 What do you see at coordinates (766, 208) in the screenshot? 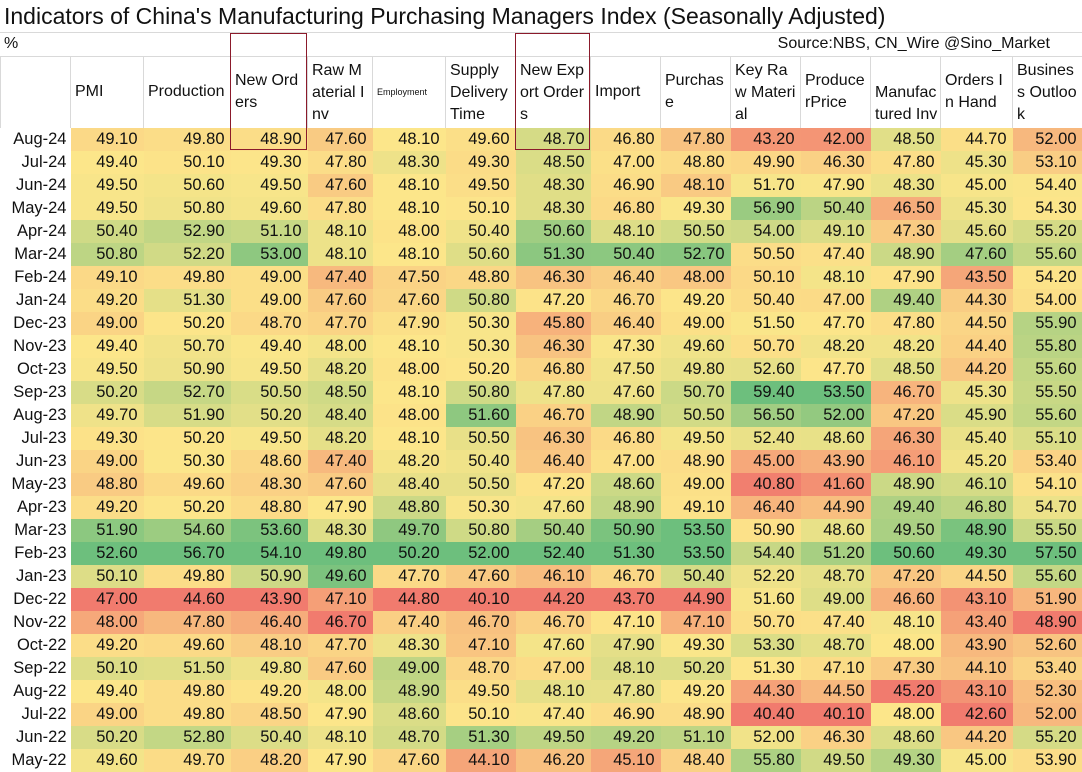
I see `cell-key-raw-material: 56.90` at bounding box center [766, 208].